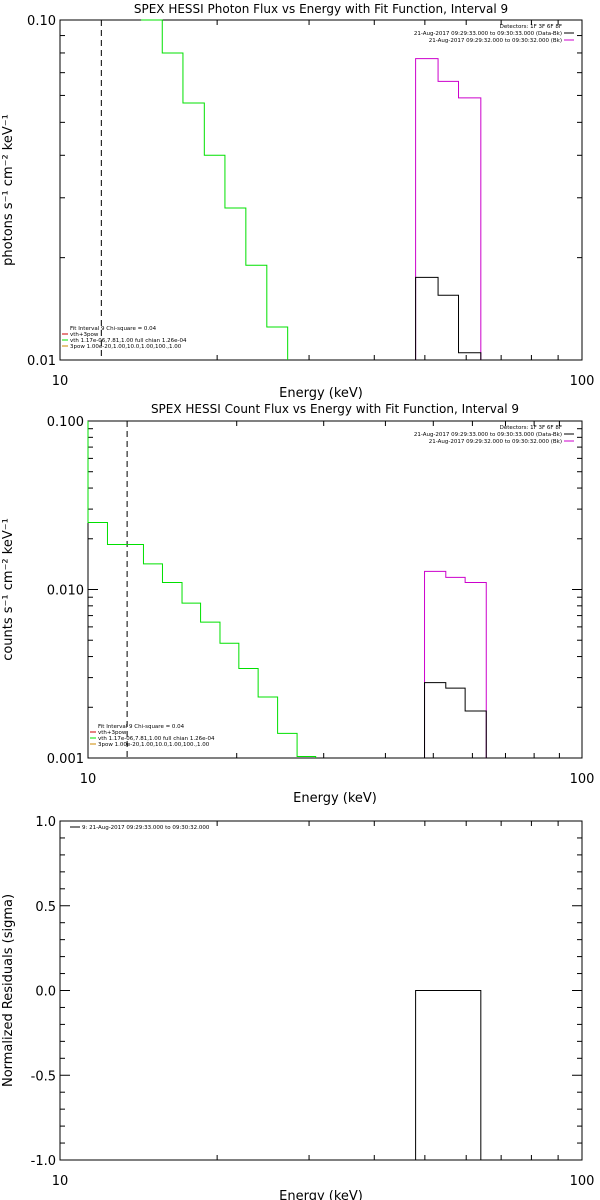 The image size is (600, 1200). I want to click on y-tick-label: 1.0, so click(45, 822).